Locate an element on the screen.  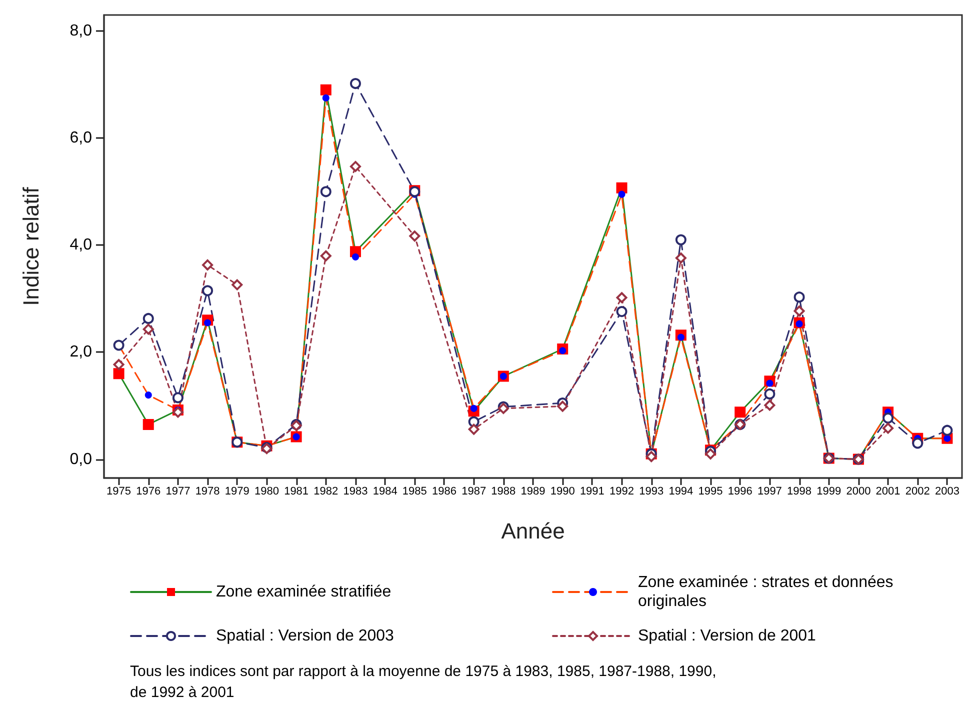
x-tick-label: 1981 is located at coordinates (296, 492).